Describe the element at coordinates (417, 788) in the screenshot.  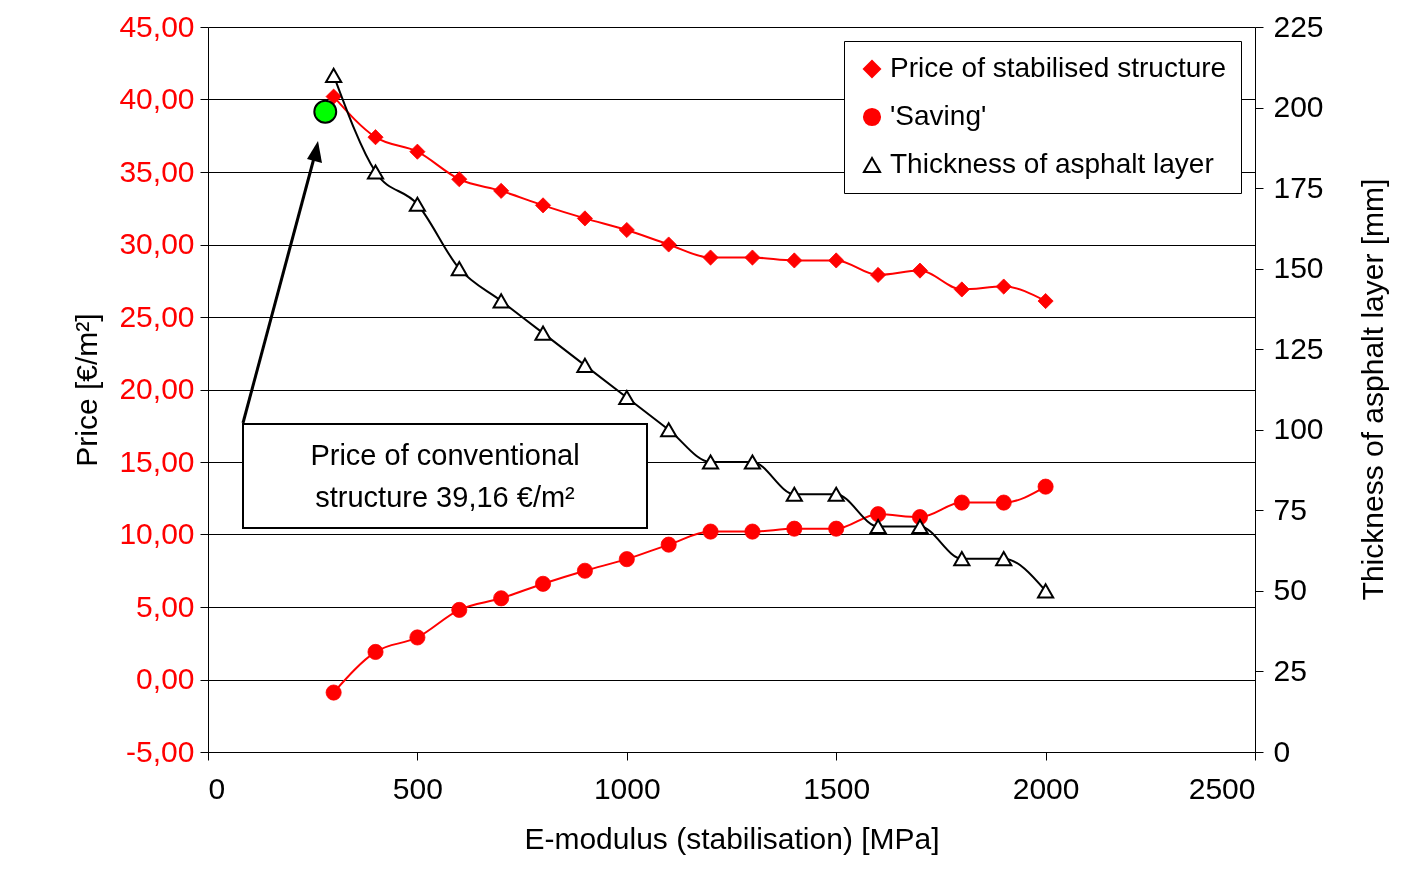
I see `x-tick-label: 500` at that location.